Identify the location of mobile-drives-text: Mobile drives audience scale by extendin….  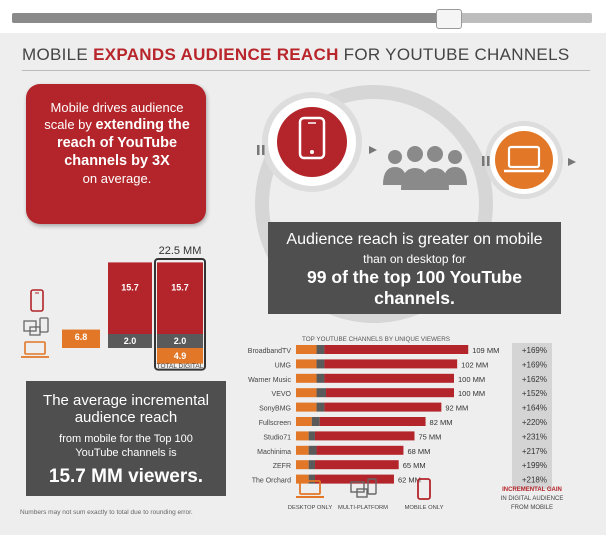
(117, 143).